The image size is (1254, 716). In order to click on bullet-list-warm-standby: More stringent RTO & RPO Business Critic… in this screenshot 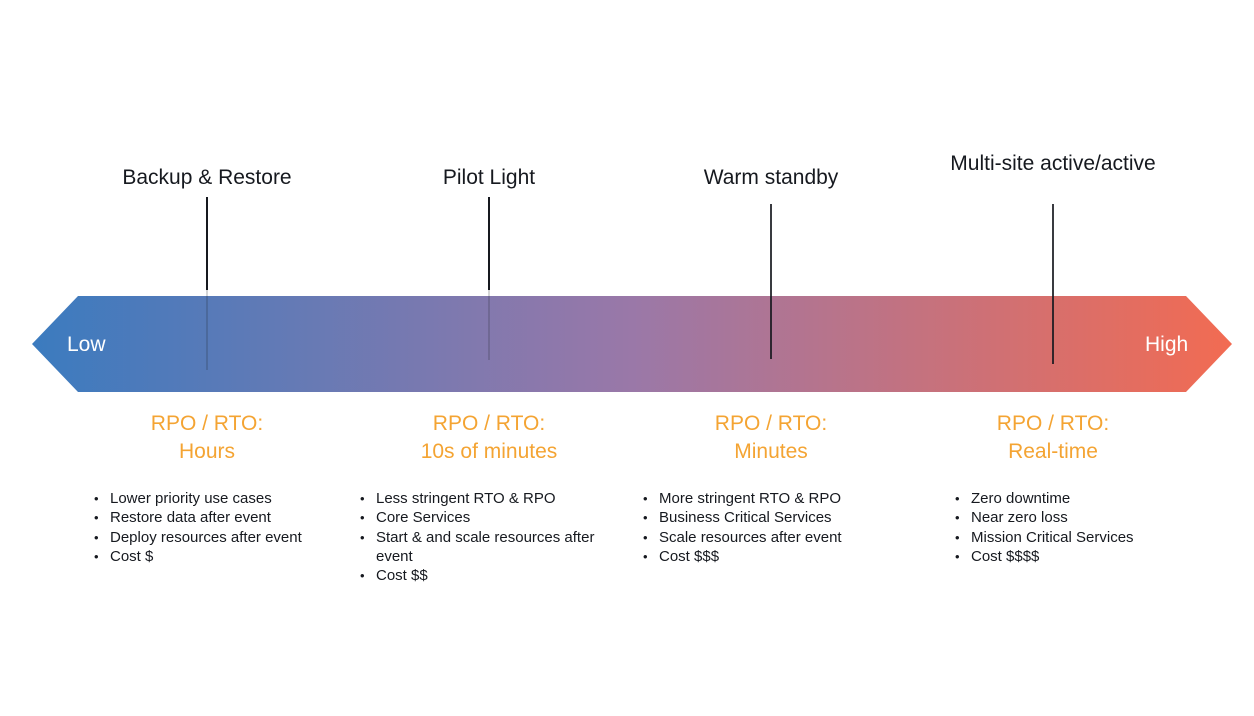, I will do `click(762, 527)`.